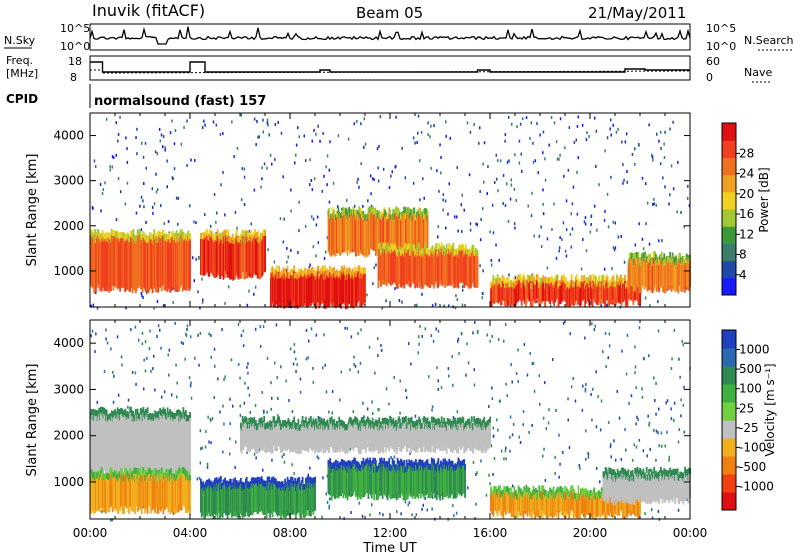 The width and height of the screenshot is (800, 554). What do you see at coordinates (68, 226) in the screenshot?
I see `y-tick-label: 2000` at bounding box center [68, 226].